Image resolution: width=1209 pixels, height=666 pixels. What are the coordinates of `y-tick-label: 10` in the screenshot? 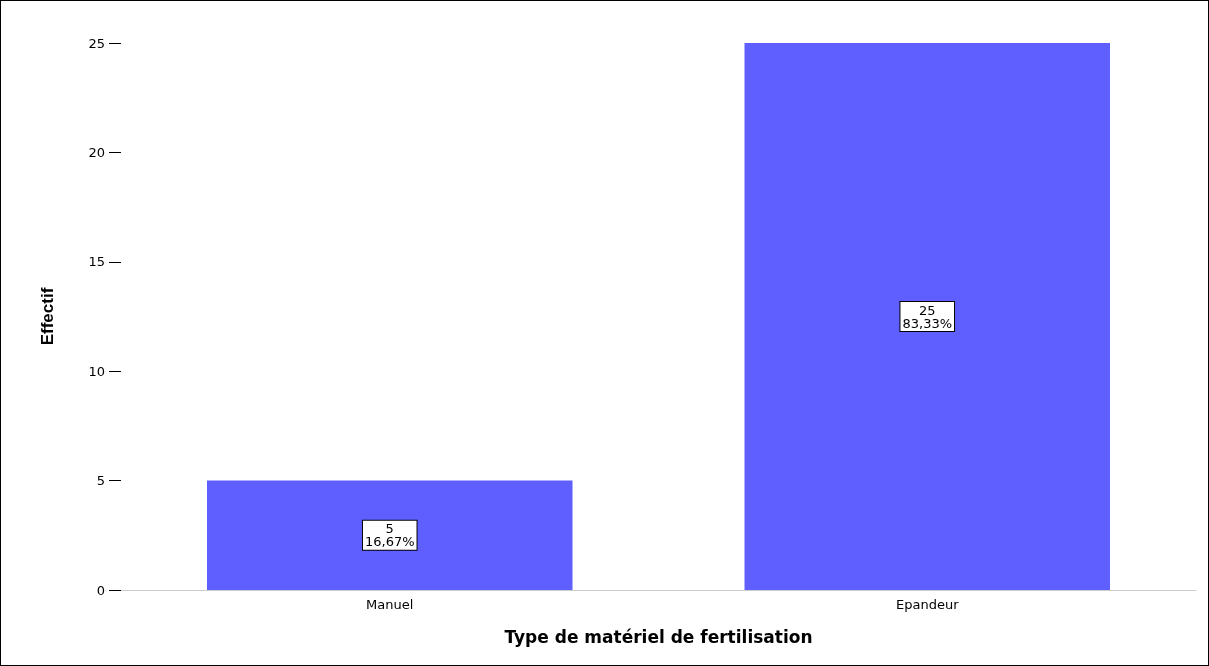 It's located at (96, 371).